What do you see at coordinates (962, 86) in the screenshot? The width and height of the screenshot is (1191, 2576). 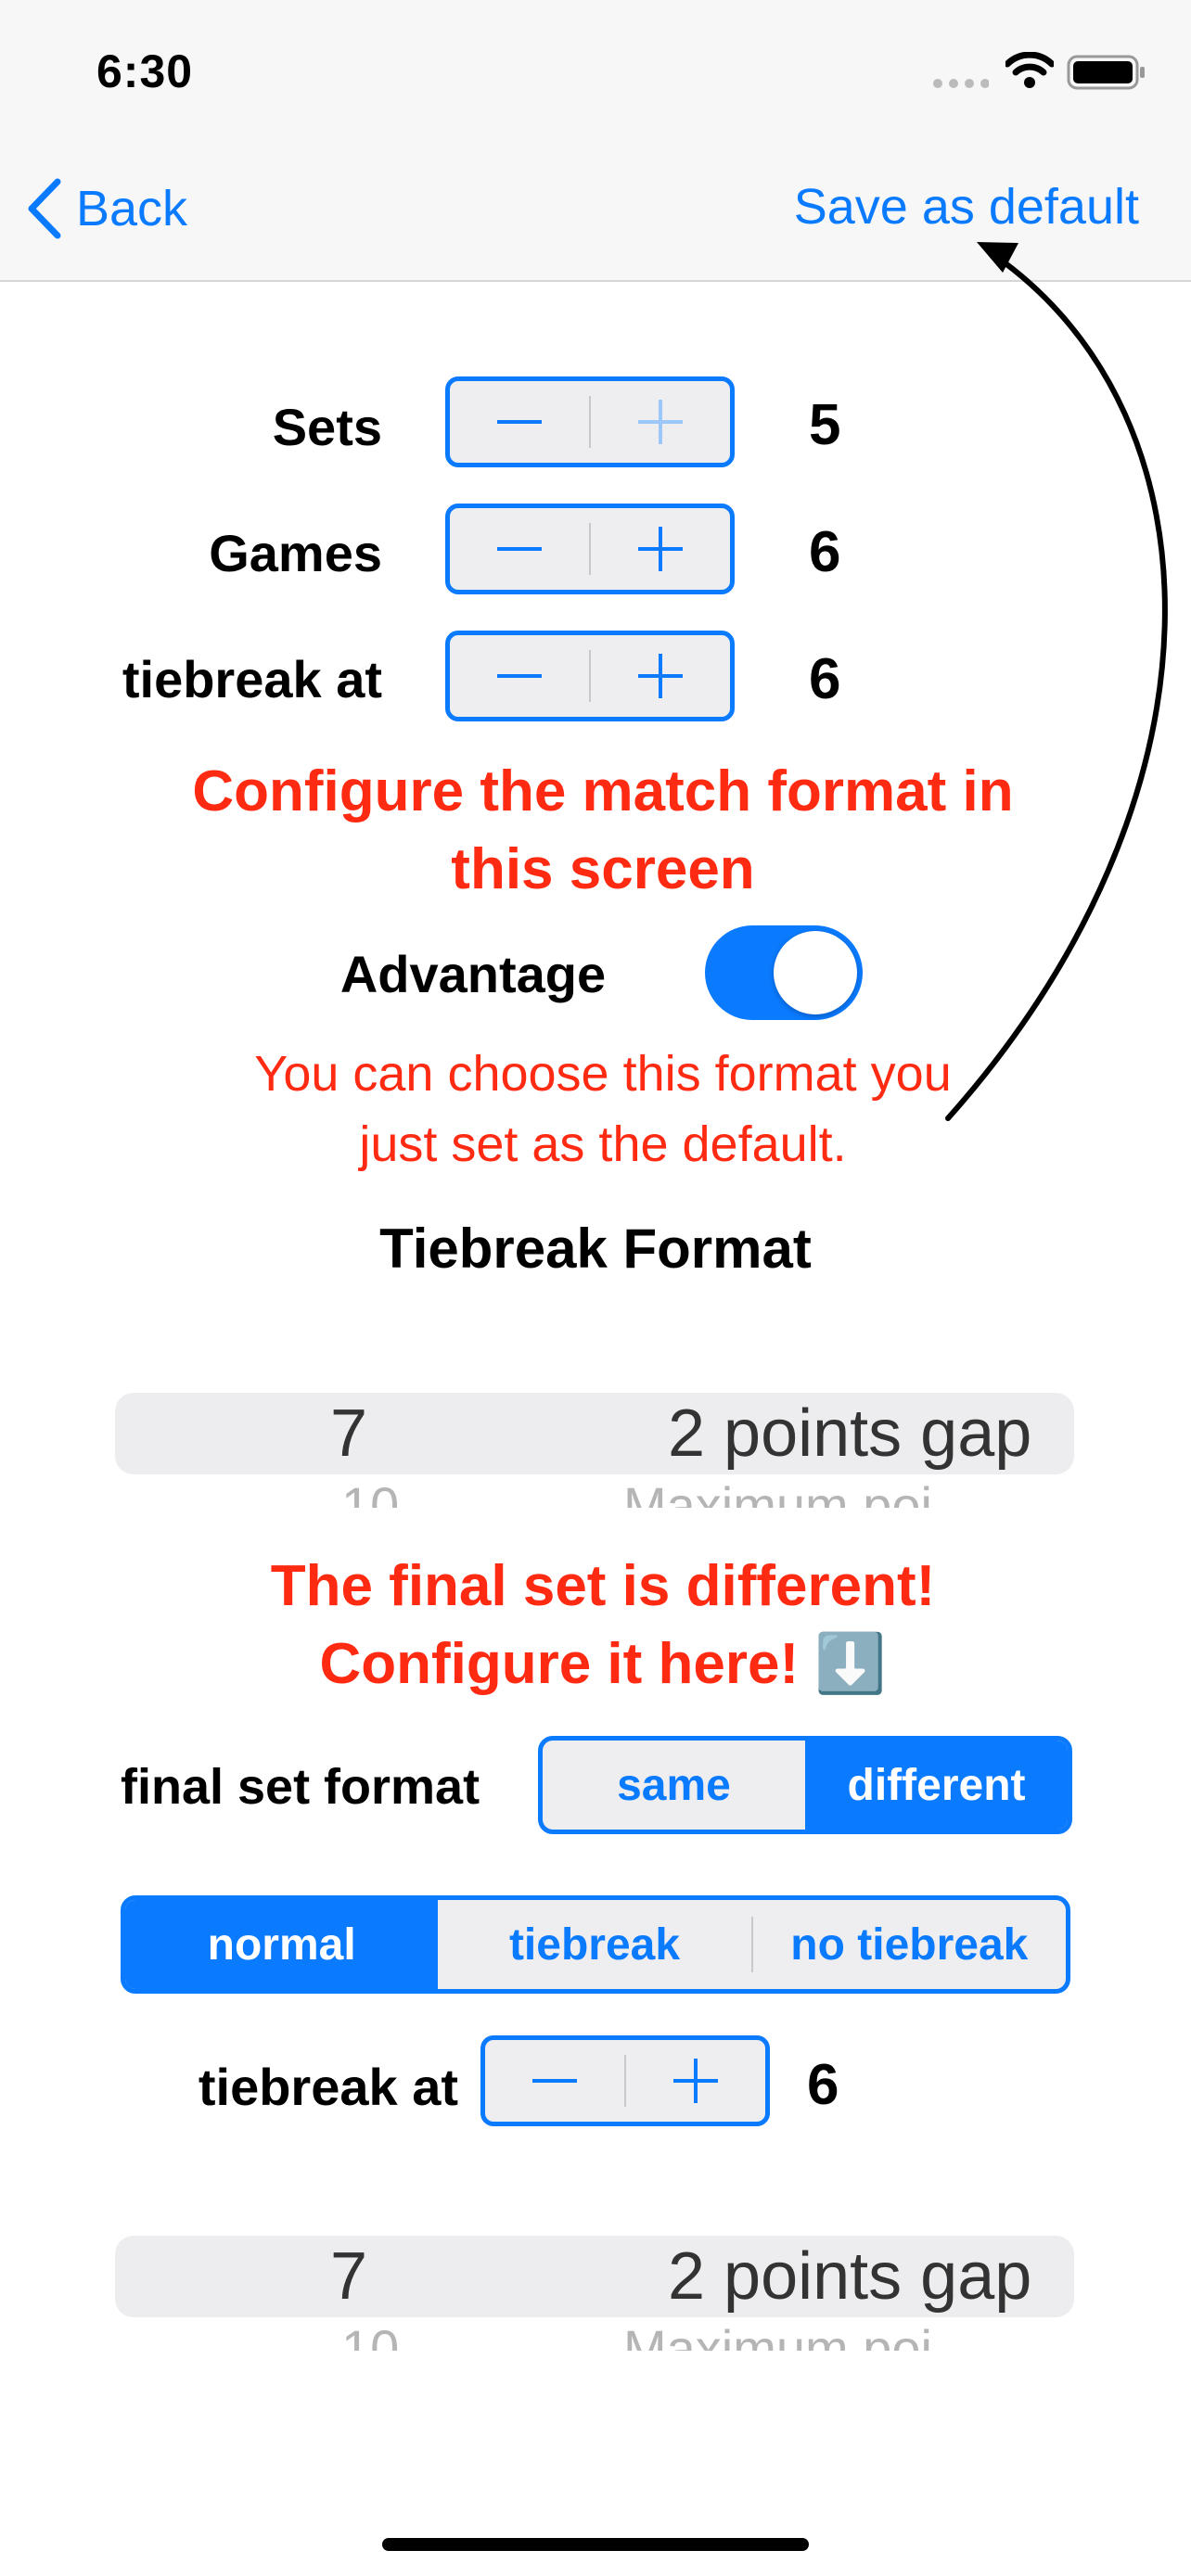 I see `signal-icon` at bounding box center [962, 86].